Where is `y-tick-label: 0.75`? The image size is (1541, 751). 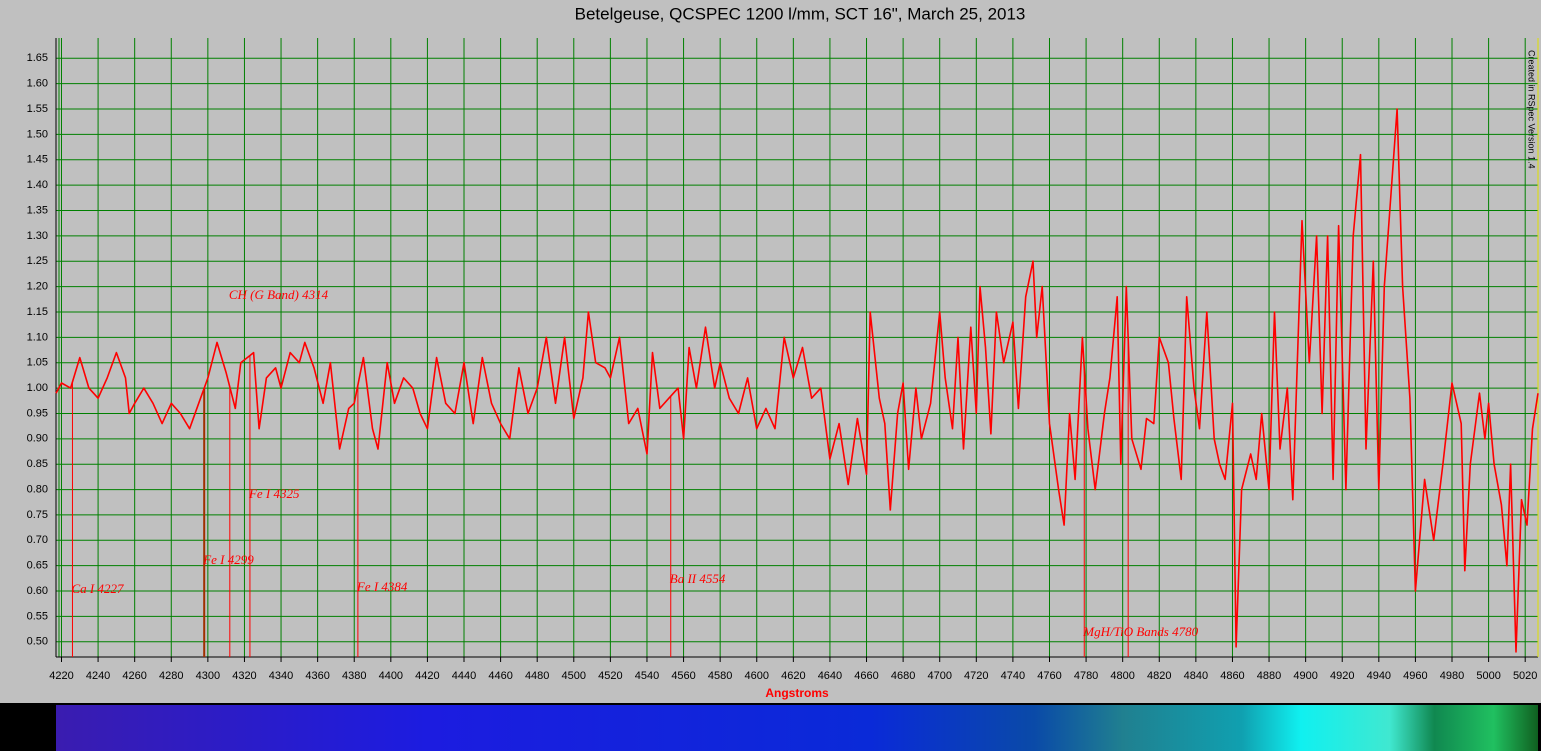 y-tick-label: 0.75 is located at coordinates (37, 515).